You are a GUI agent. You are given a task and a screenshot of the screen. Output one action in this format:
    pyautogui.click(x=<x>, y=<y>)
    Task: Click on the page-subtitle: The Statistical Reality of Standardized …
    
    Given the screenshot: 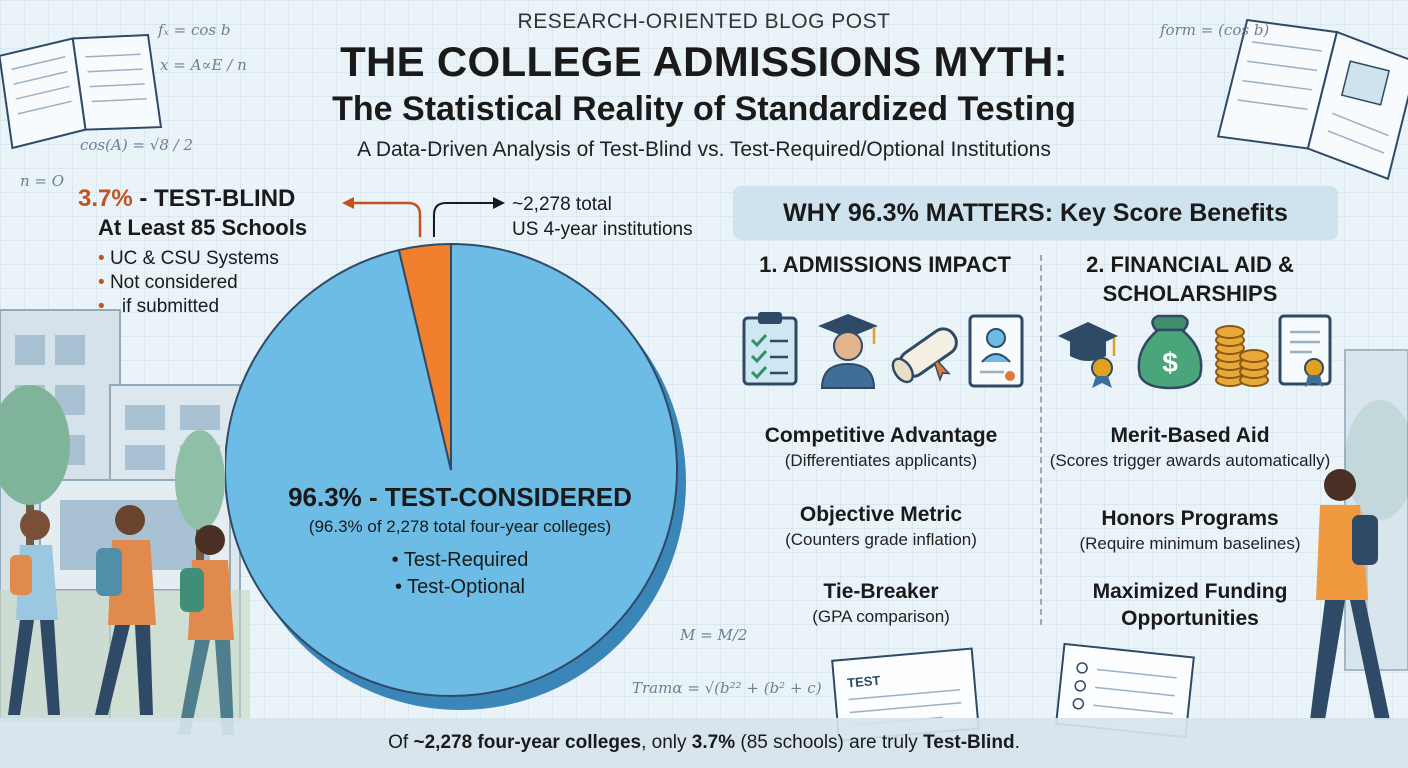 What is the action you would take?
    pyautogui.click(x=704, y=109)
    